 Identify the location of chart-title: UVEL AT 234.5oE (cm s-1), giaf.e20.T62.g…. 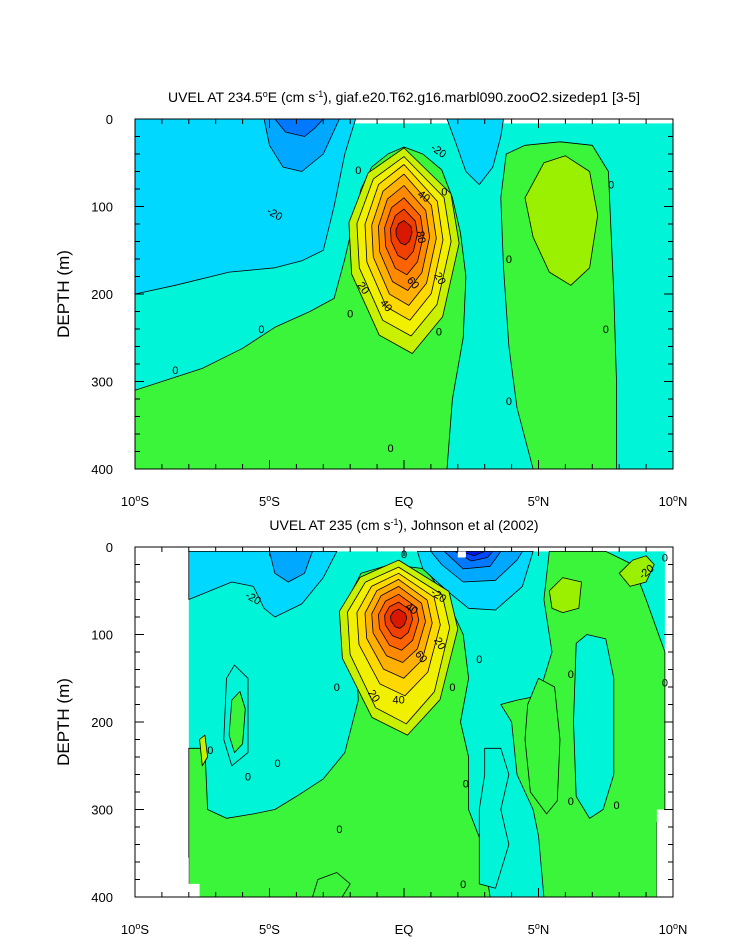
(404, 97).